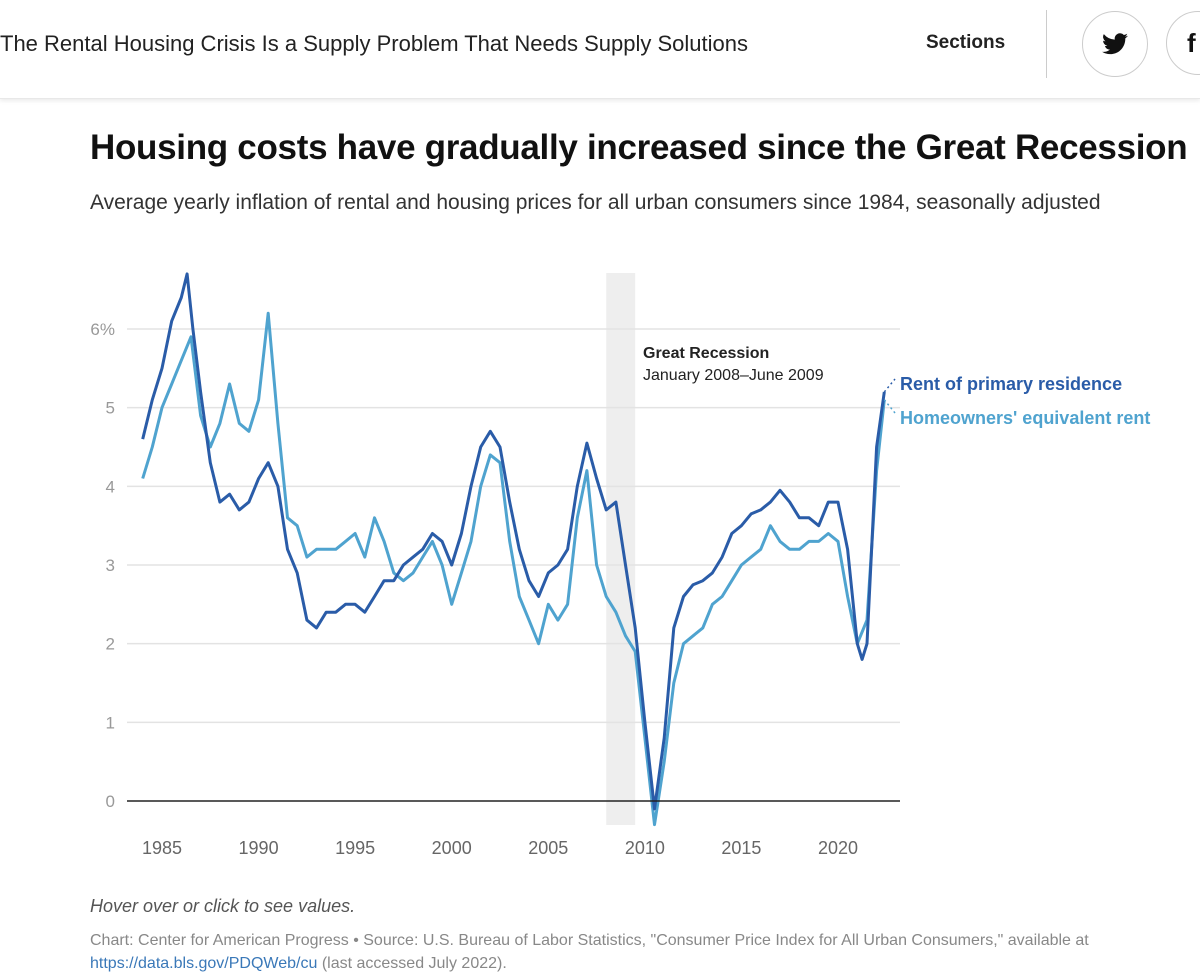 This screenshot has height=979, width=1200. I want to click on legend-label: Homeowners' equivalent rent, so click(1025, 418).